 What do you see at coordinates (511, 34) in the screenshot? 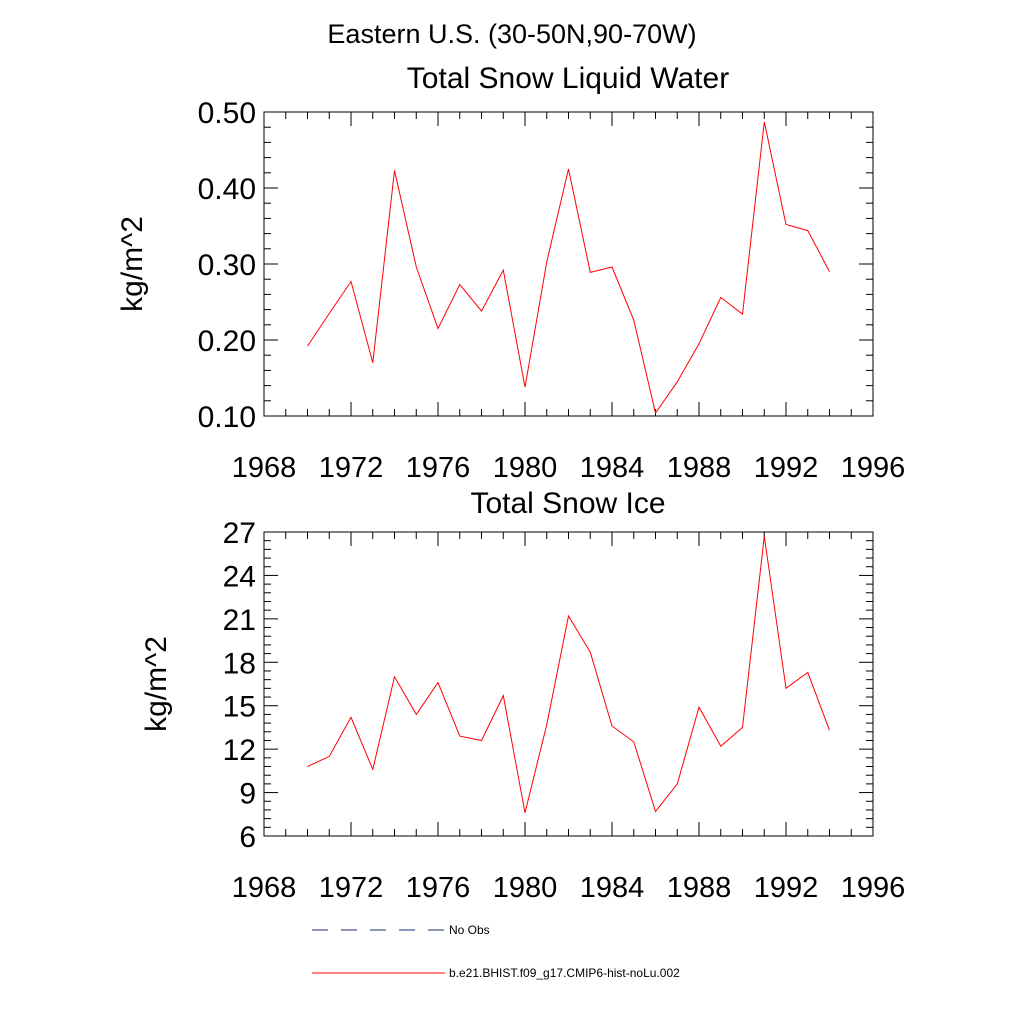
I see `figure-suptitle: Eastern U.S. (30-50N,90-70W)` at bounding box center [511, 34].